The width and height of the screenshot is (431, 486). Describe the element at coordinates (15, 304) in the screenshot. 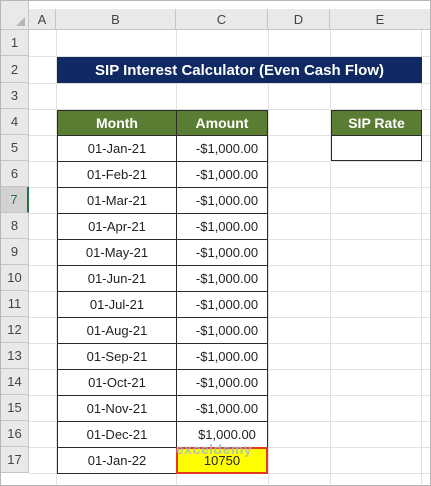

I see `row-header-11: 11` at that location.